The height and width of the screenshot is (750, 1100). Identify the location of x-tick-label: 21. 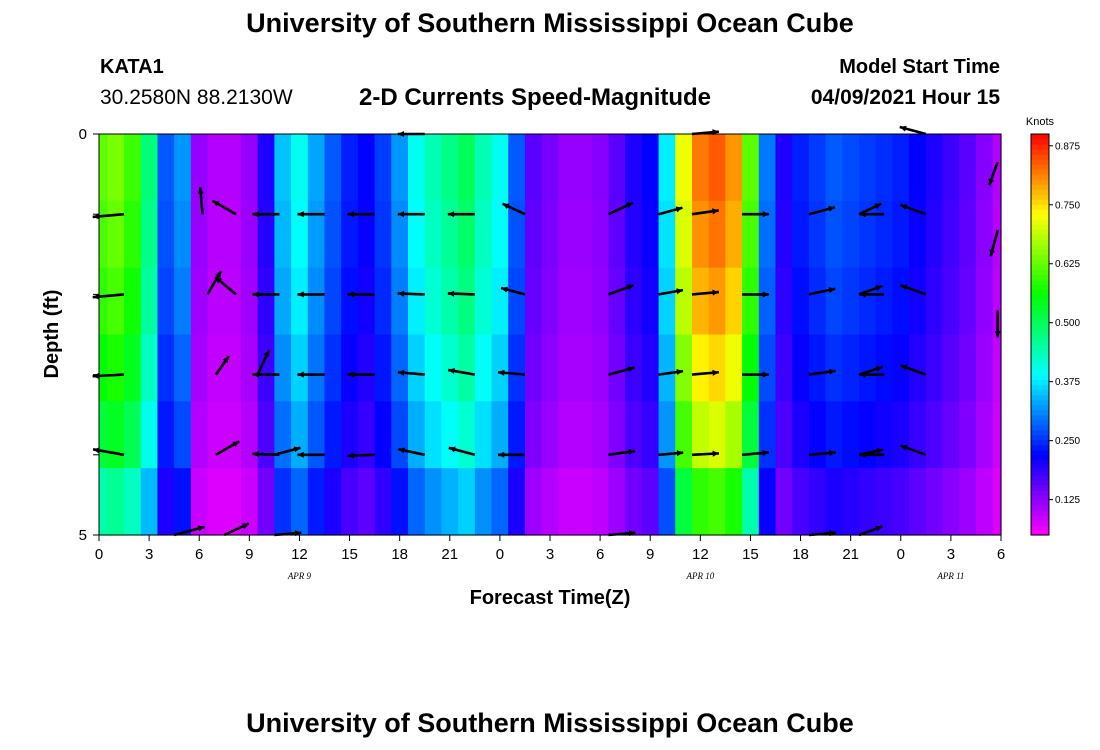
(449, 554).